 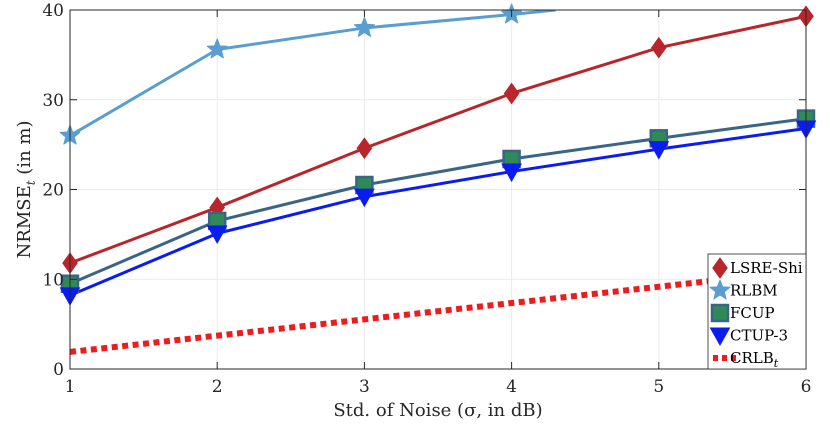 I want to click on legend: LSRE-Shi RLBM FCUP CTUP-3 CRLBt, so click(x=757, y=311).